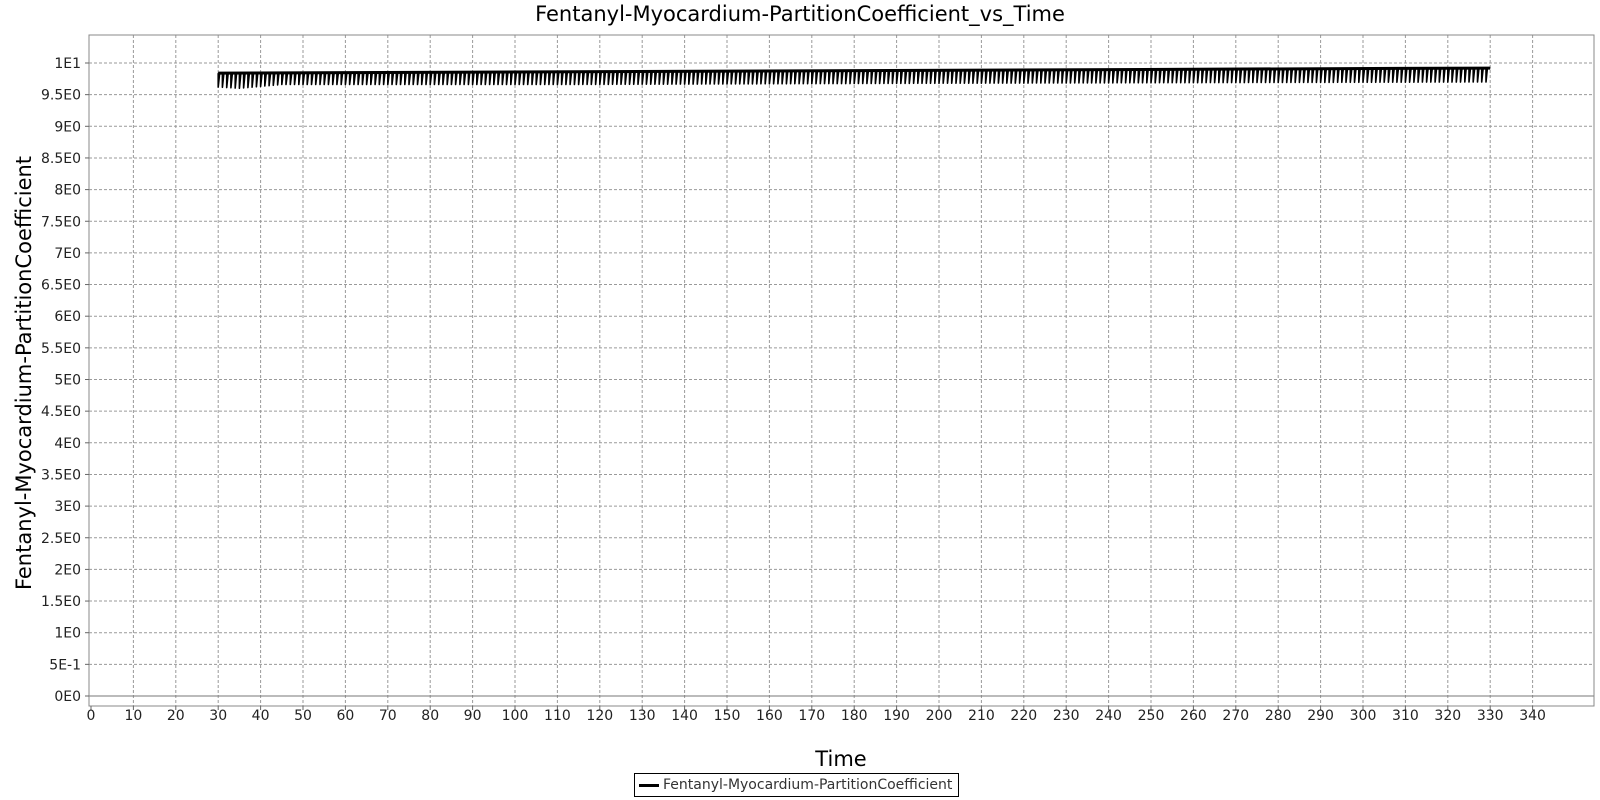 The image size is (1600, 800). Describe the element at coordinates (557, 716) in the screenshot. I see `x-tick-label: 110` at that location.